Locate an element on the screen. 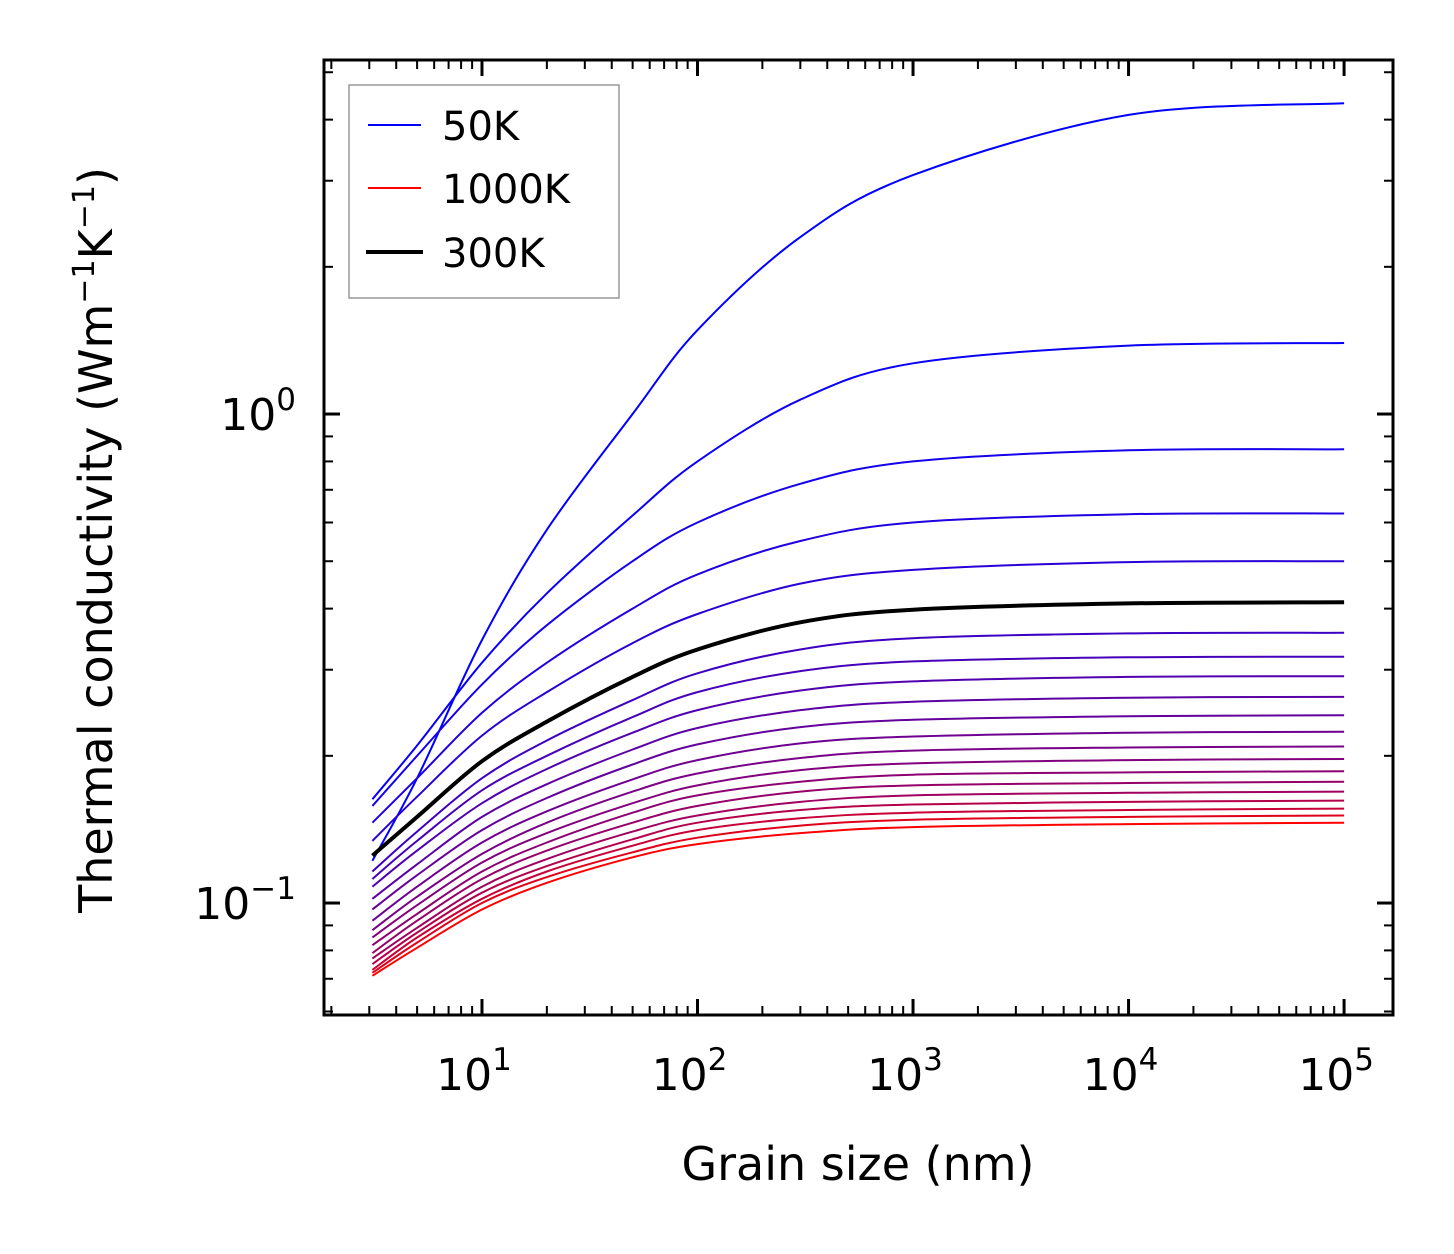 The image size is (1454, 1254). series-line-t7 is located at coordinates (858, 752).